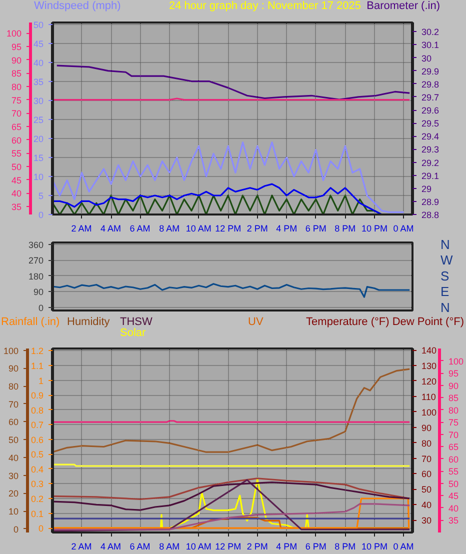  Describe the element at coordinates (13, 475) in the screenshot. I see `y3-tick-label: 30` at that location.